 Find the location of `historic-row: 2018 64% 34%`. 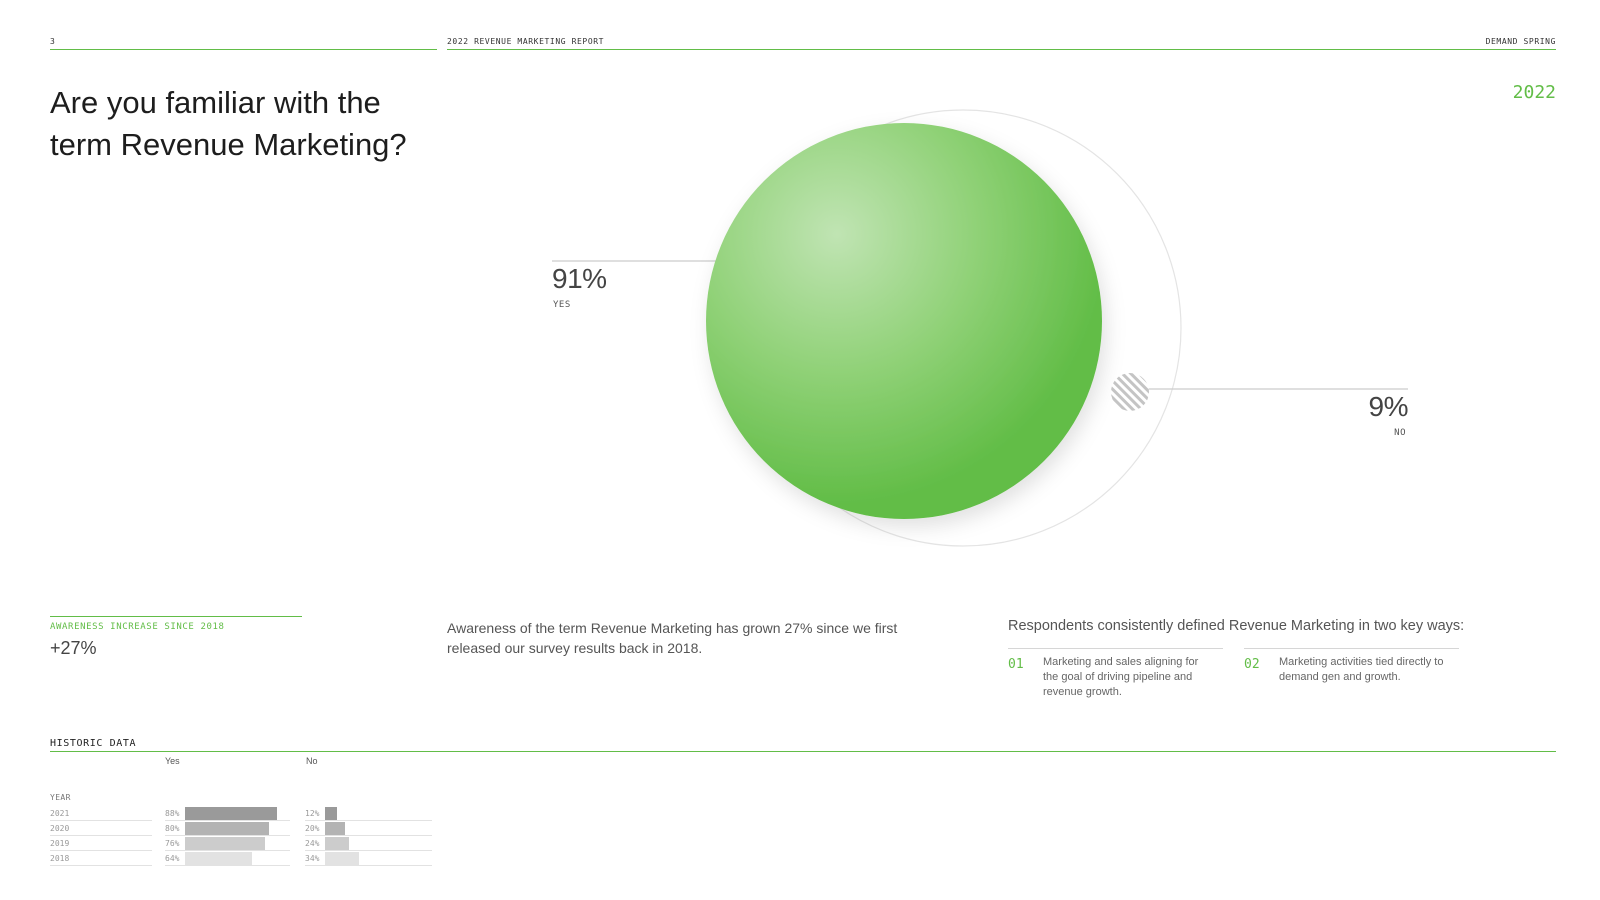

historic-row: 2018 64% 34% is located at coordinates (241, 858).